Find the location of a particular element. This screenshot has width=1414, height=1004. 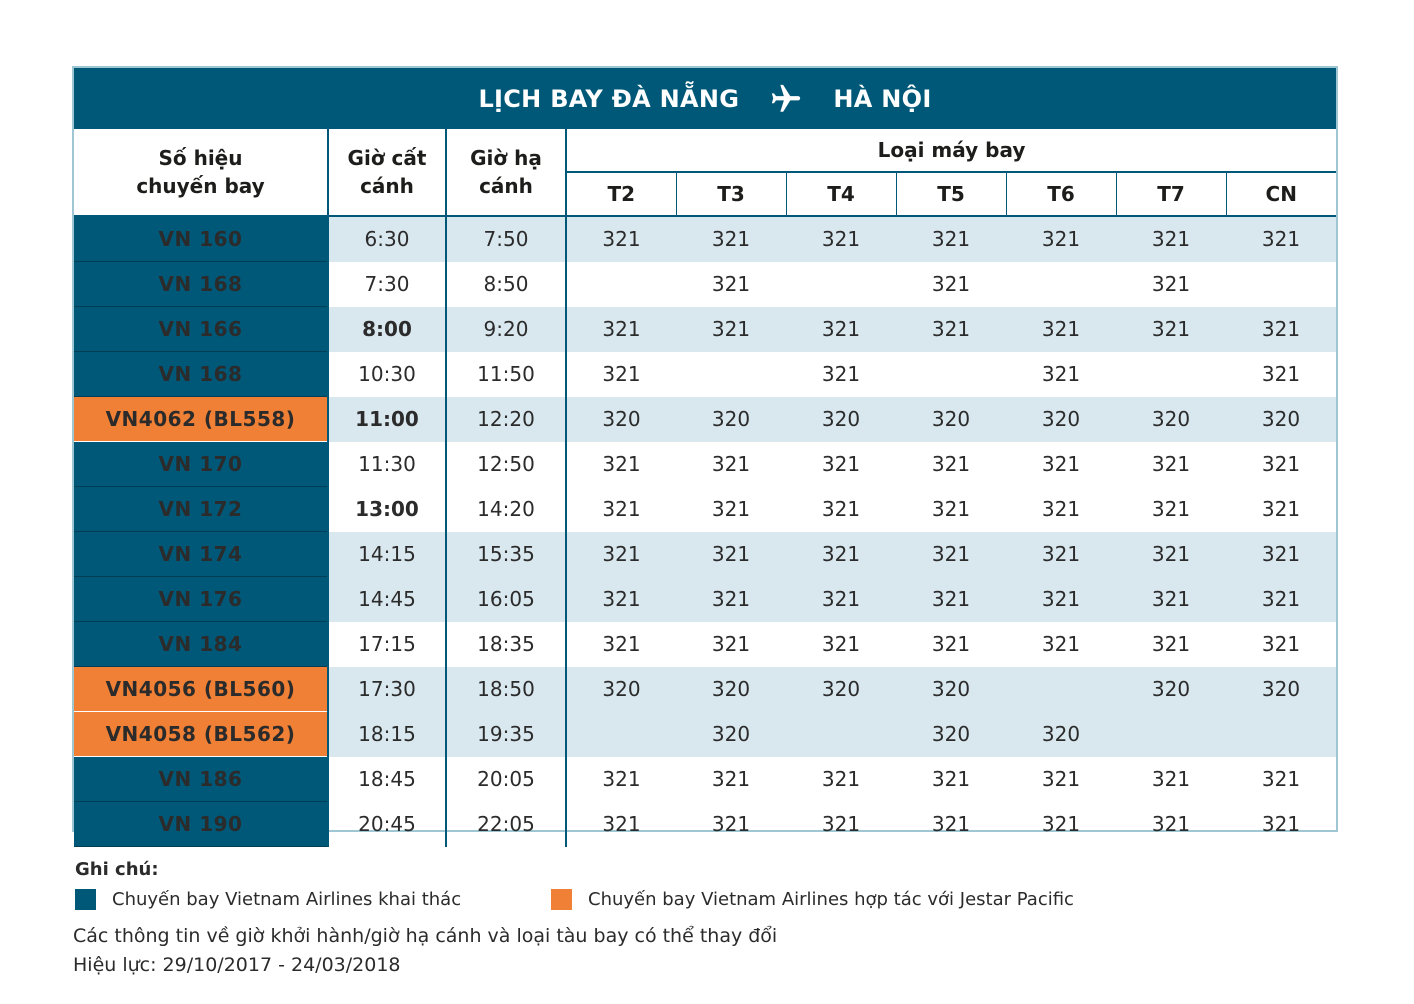

arrival-time-cell: 18:50 is located at coordinates (506, 689).